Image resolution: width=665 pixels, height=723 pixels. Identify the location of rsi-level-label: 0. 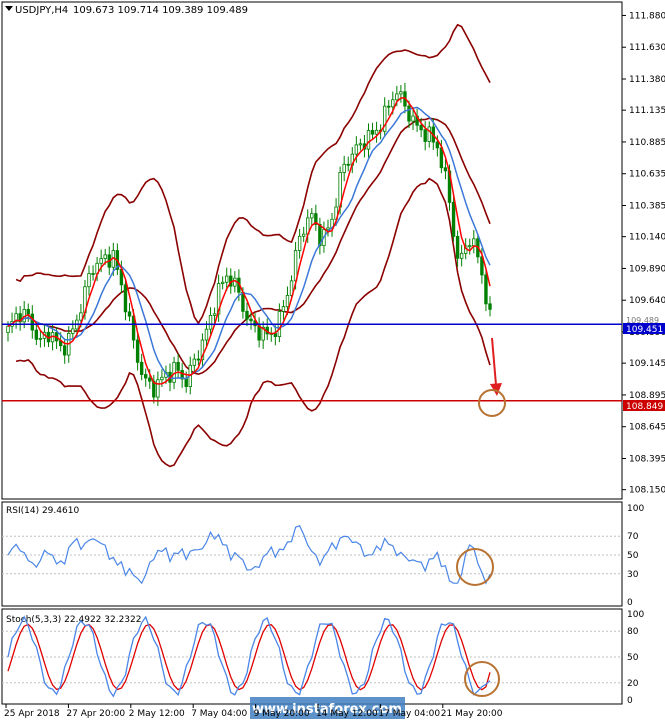
(630, 603).